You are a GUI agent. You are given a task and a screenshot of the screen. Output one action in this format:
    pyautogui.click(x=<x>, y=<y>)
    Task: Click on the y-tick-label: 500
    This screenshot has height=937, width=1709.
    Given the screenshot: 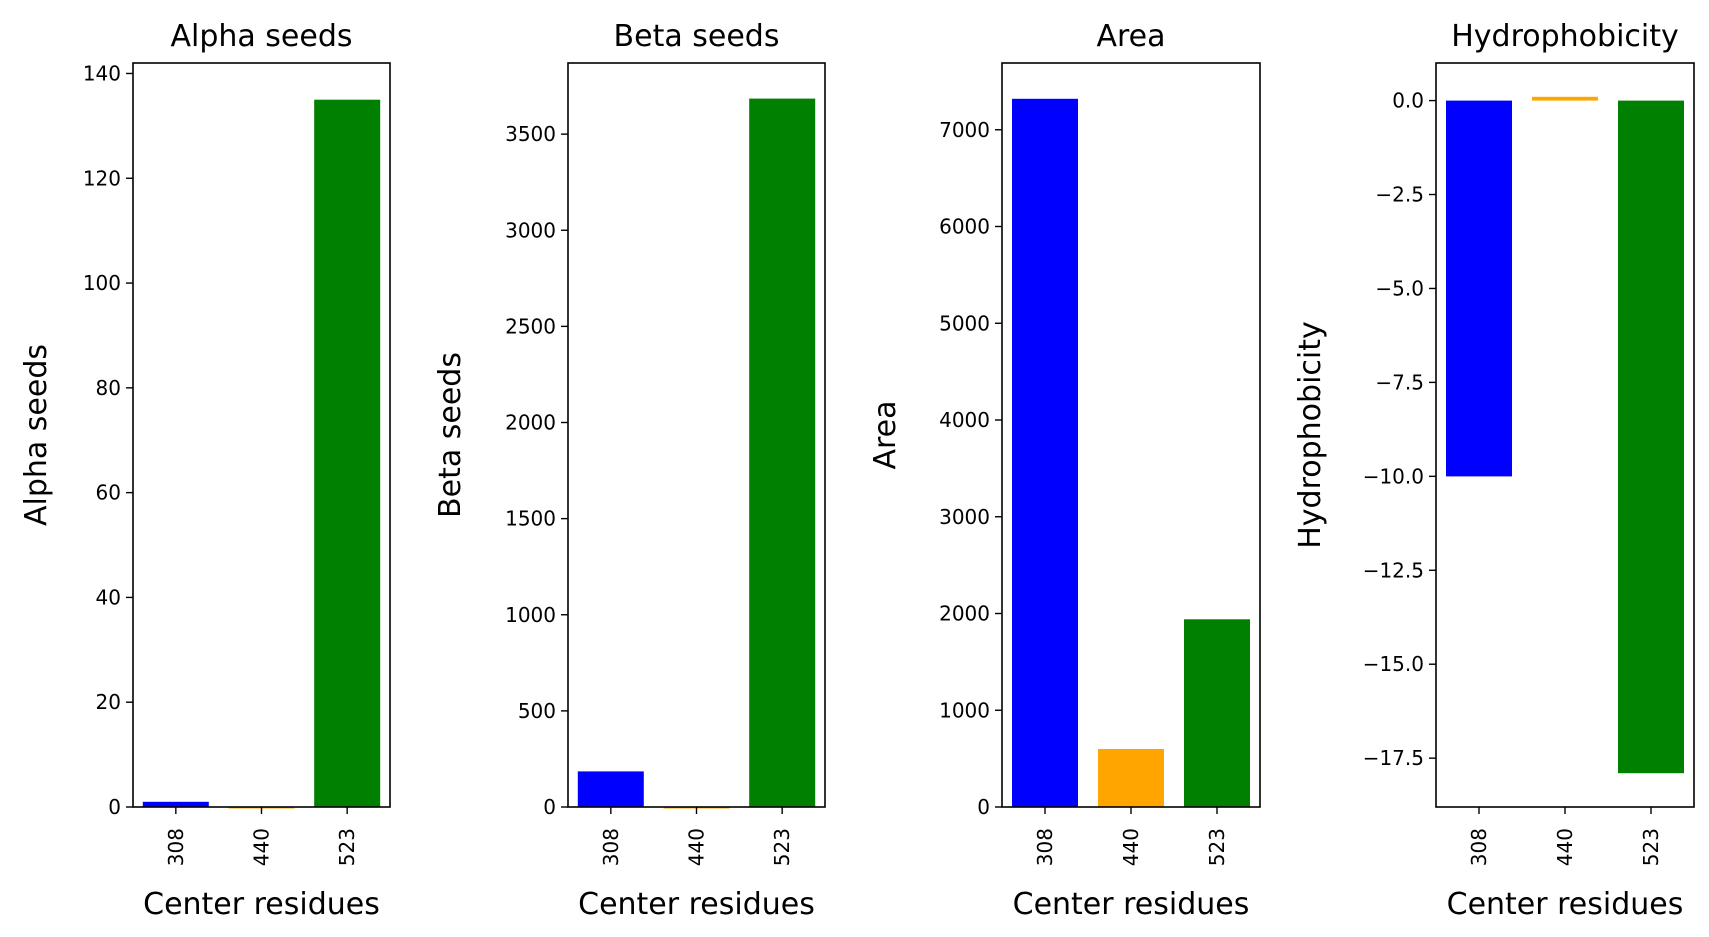 What is the action you would take?
    pyautogui.click(x=537, y=711)
    